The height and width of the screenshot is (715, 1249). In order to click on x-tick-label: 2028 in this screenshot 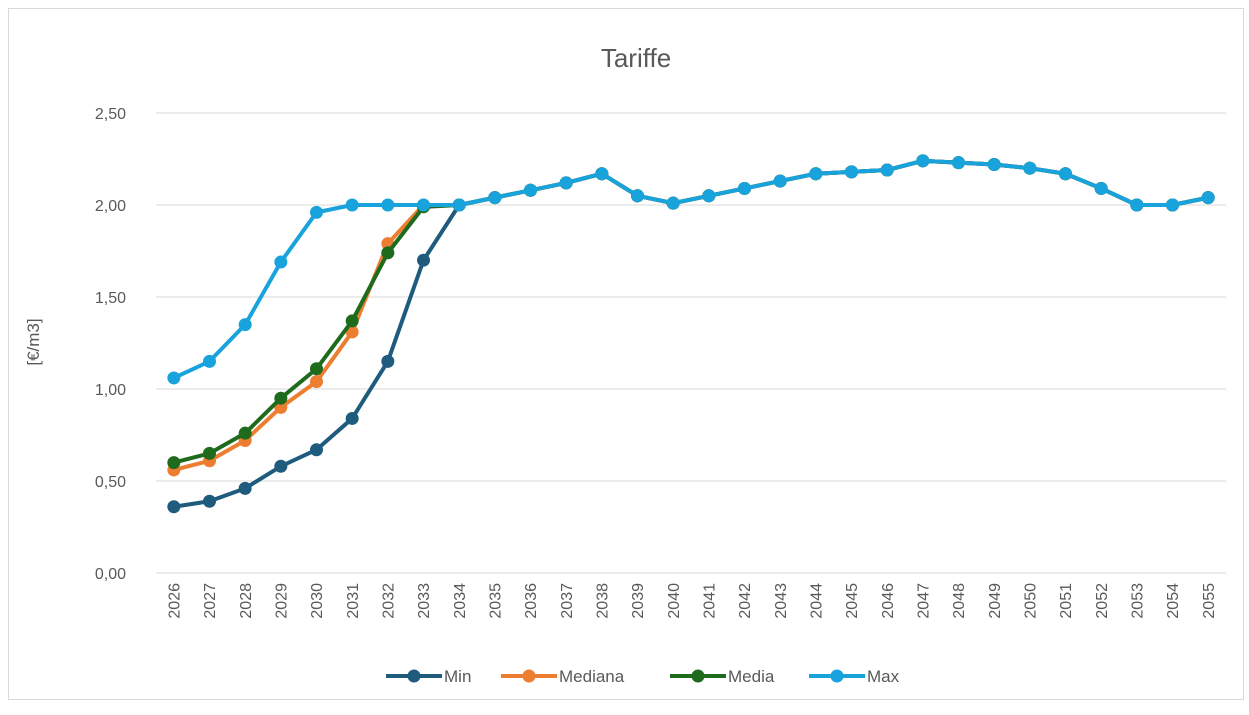, I will do `click(246, 601)`.